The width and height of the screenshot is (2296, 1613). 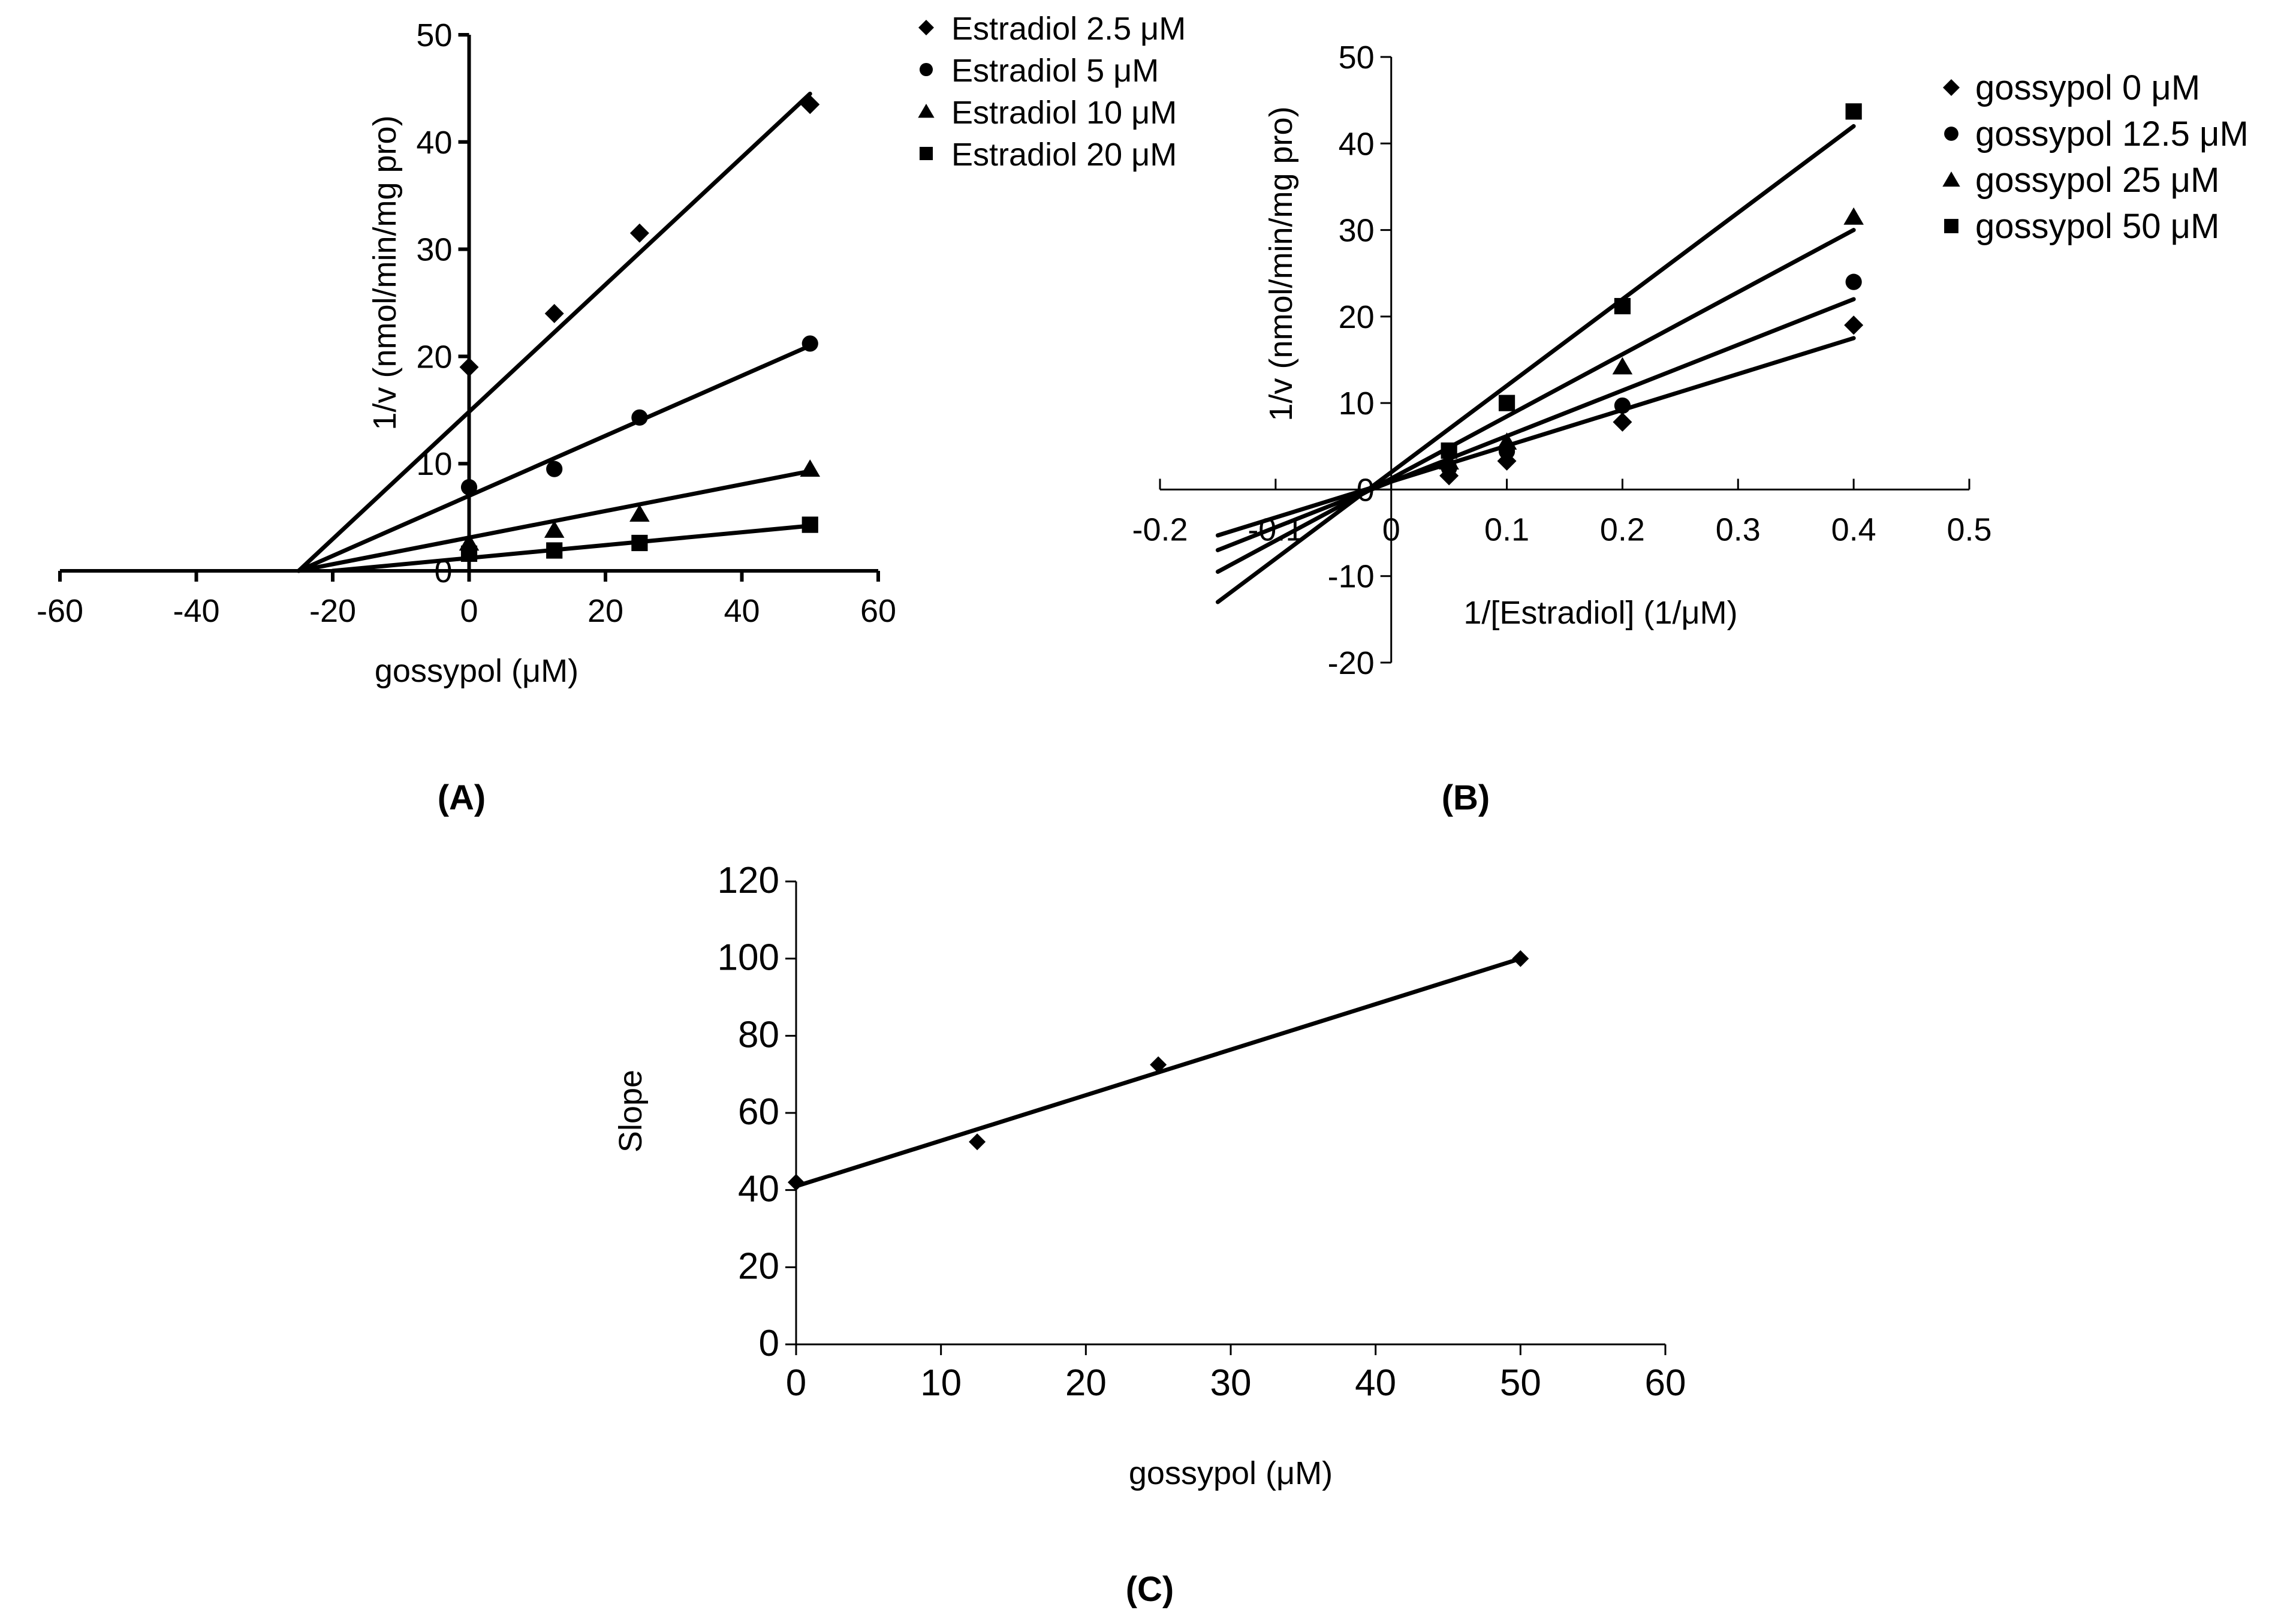 What do you see at coordinates (1506, 529) in the screenshot?
I see `x-tick-label: 0.1` at bounding box center [1506, 529].